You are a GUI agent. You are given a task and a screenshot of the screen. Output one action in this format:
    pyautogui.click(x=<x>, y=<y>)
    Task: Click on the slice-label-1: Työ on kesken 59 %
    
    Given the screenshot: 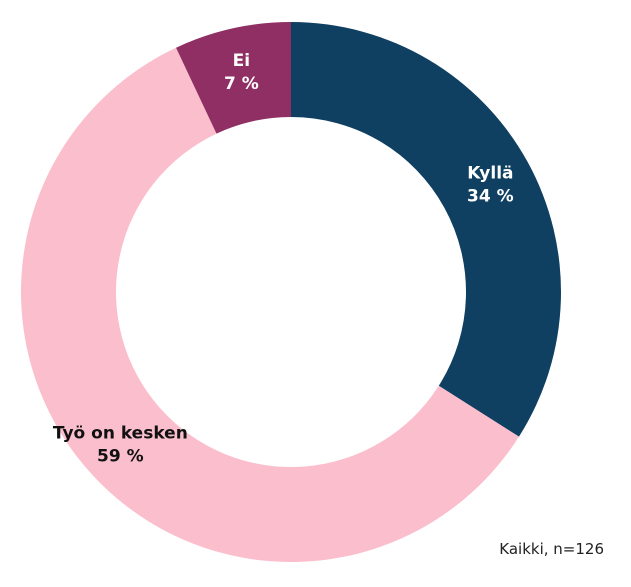 What is the action you would take?
    pyautogui.click(x=120, y=444)
    